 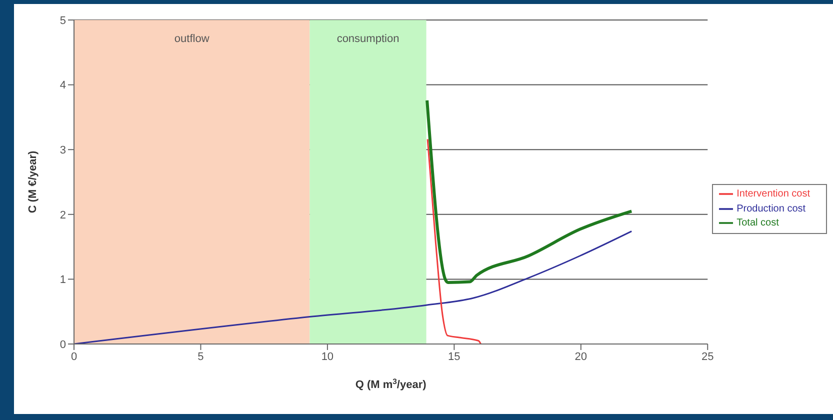 I want to click on legend-label: Intervention cost, so click(x=773, y=194).